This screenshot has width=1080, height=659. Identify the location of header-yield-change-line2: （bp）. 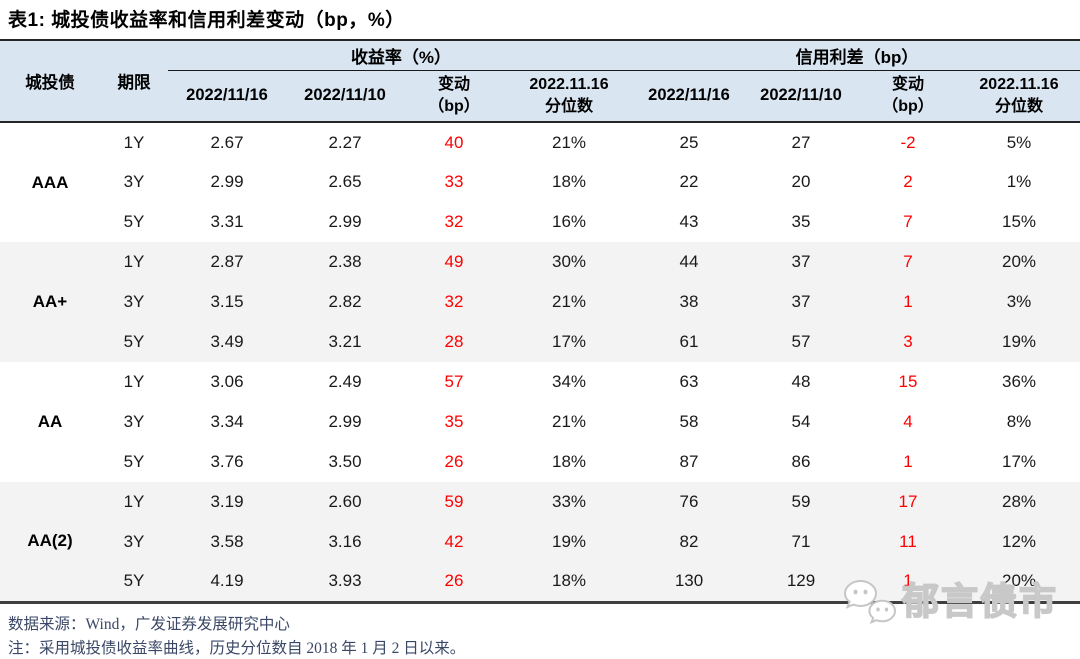
(454, 106).